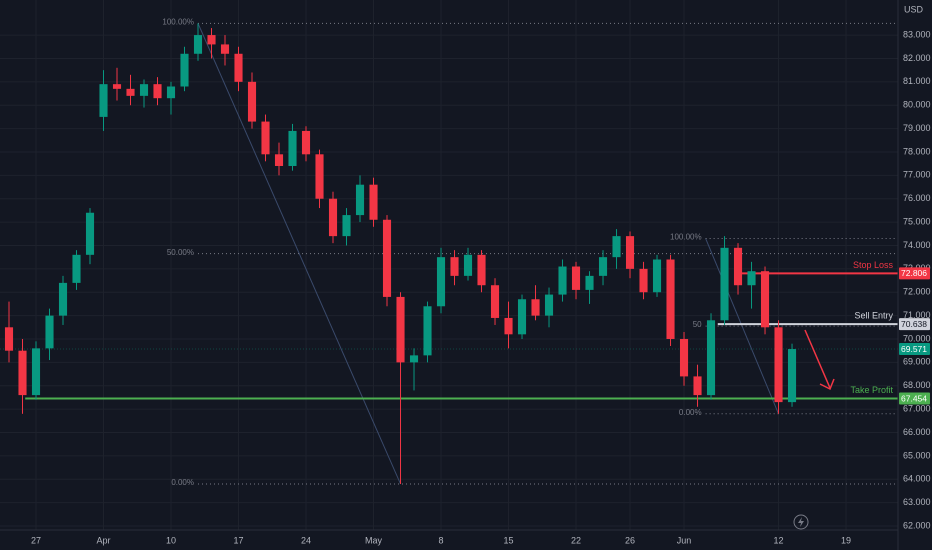 The height and width of the screenshot is (550, 932). Describe the element at coordinates (914, 9) in the screenshot. I see `currency: USD` at that location.